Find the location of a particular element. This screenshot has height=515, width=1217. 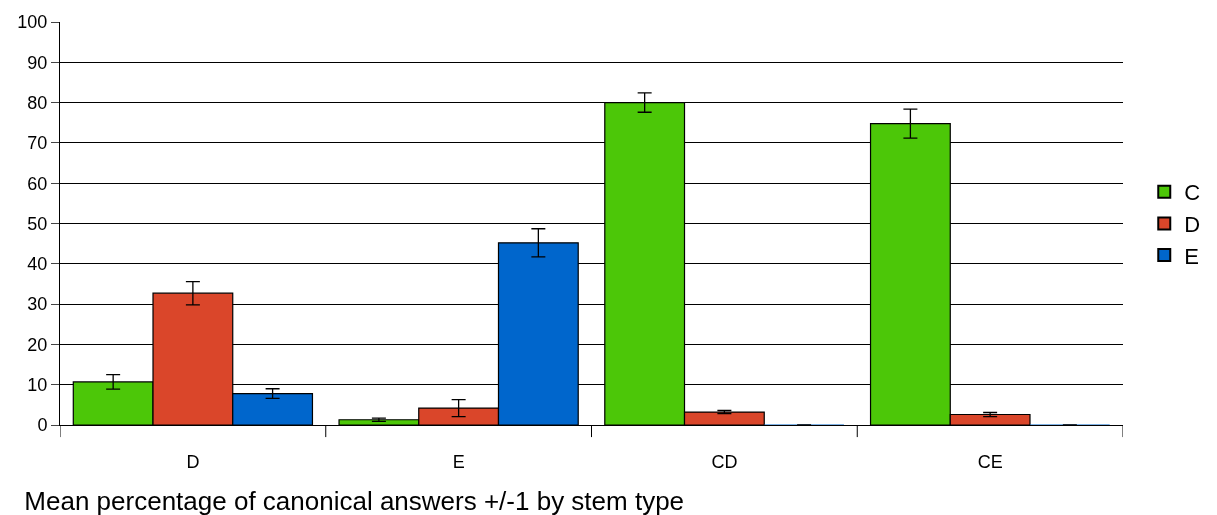

y-tick-label: 30 is located at coordinates (37, 304).